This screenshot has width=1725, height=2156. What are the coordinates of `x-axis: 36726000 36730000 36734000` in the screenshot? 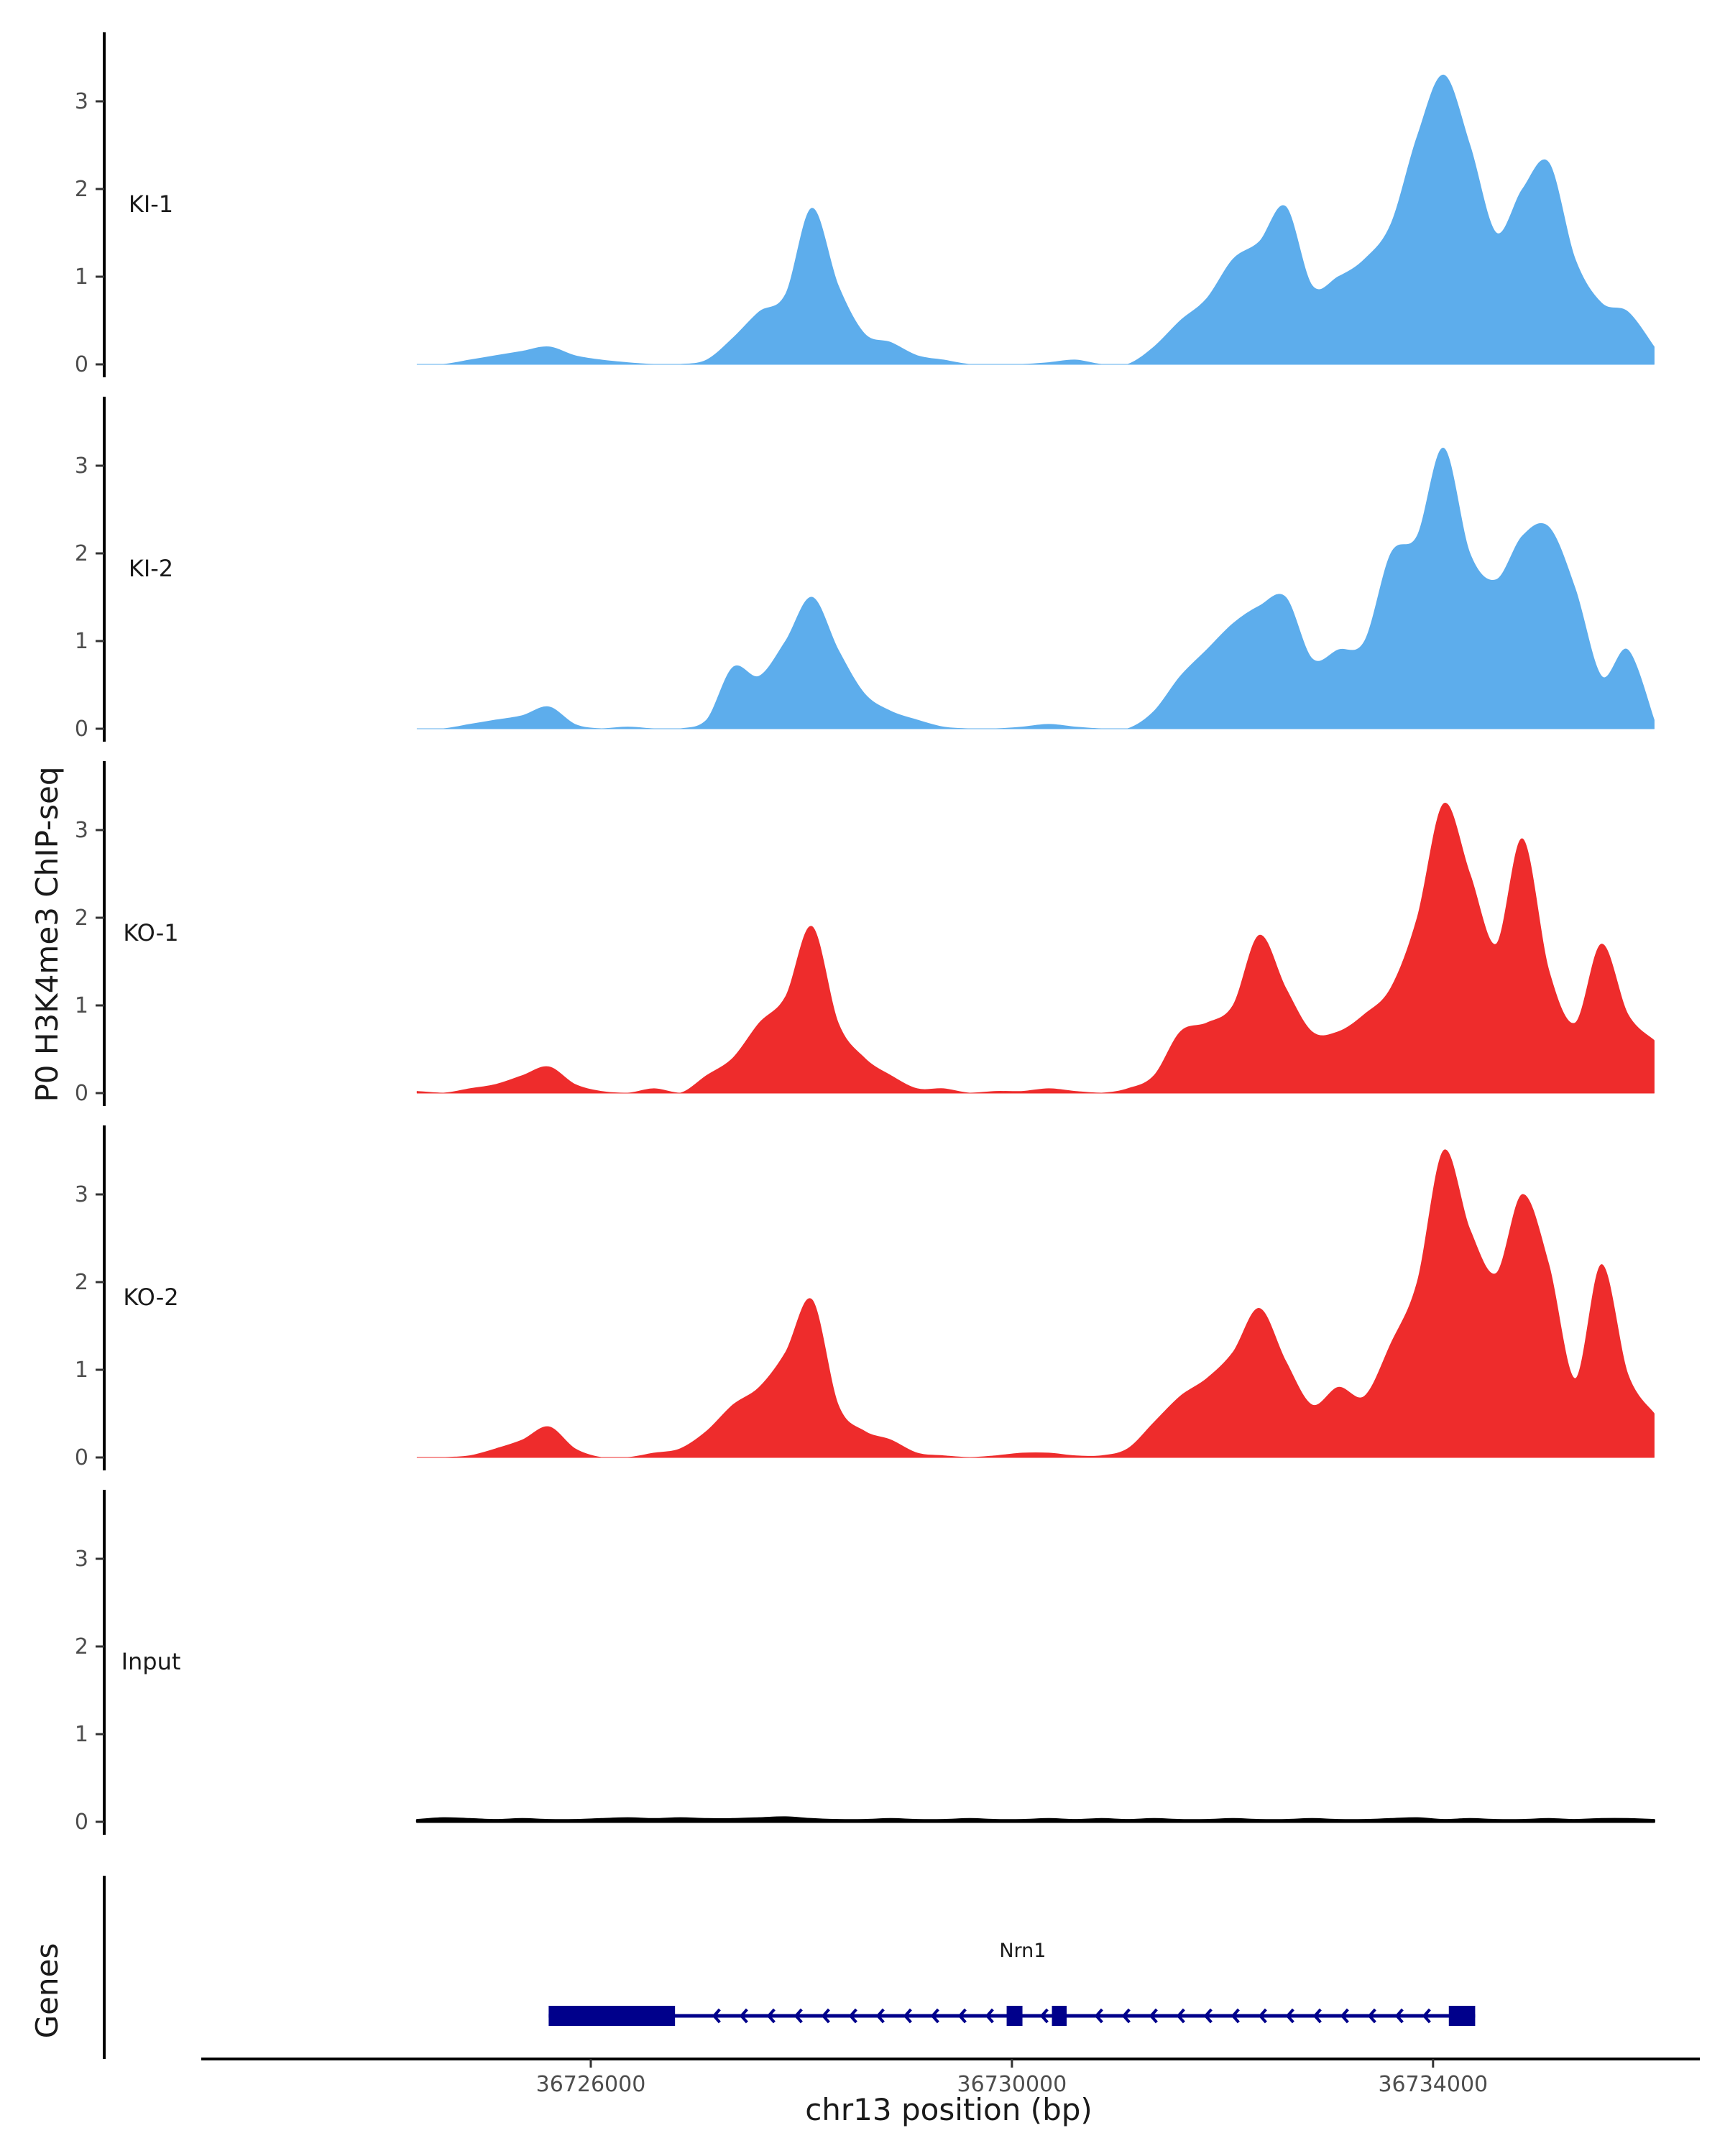 It's located at (950, 2077).